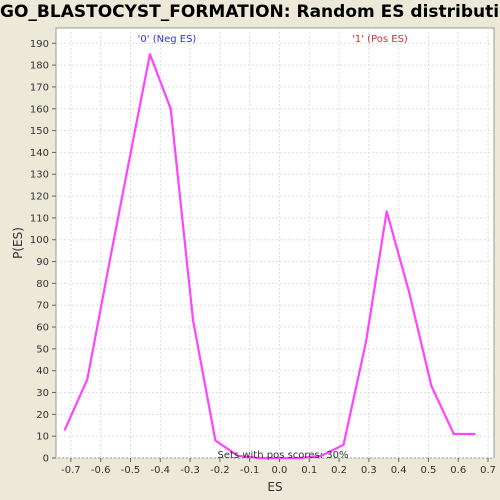  I want to click on y-tick-label: 130, so click(39, 175).